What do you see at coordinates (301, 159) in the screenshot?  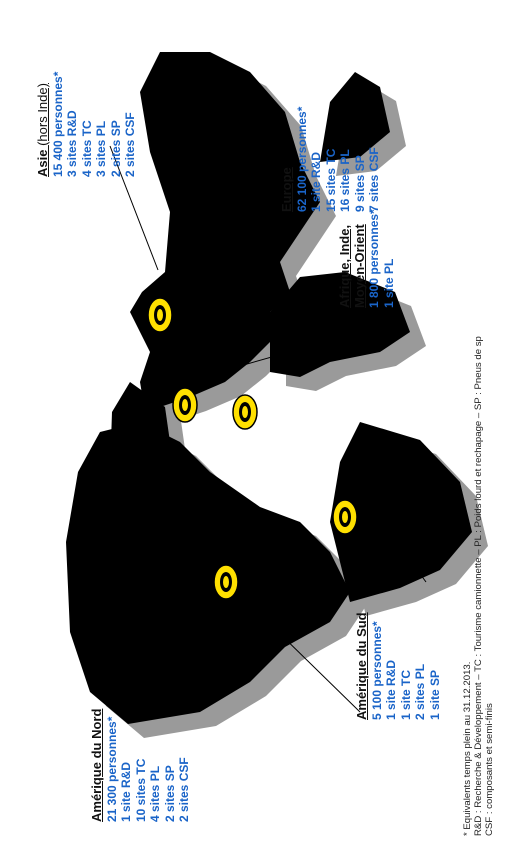 I see `region-line: 62 100 personnes*` at bounding box center [301, 159].